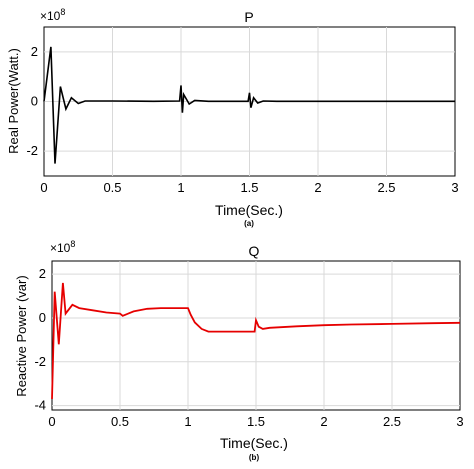 This screenshot has height=469, width=474. I want to click on q-y-tick-label: 2, so click(42, 273).